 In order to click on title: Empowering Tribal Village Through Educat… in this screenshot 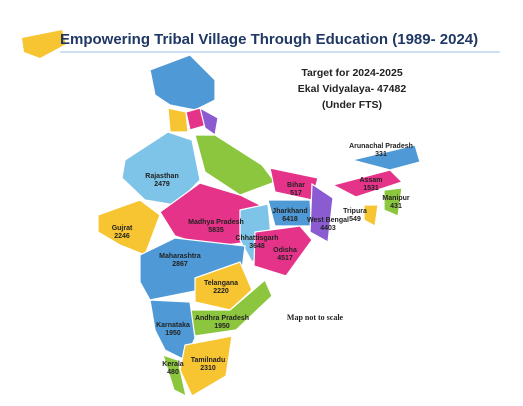, I will do `click(269, 39)`.